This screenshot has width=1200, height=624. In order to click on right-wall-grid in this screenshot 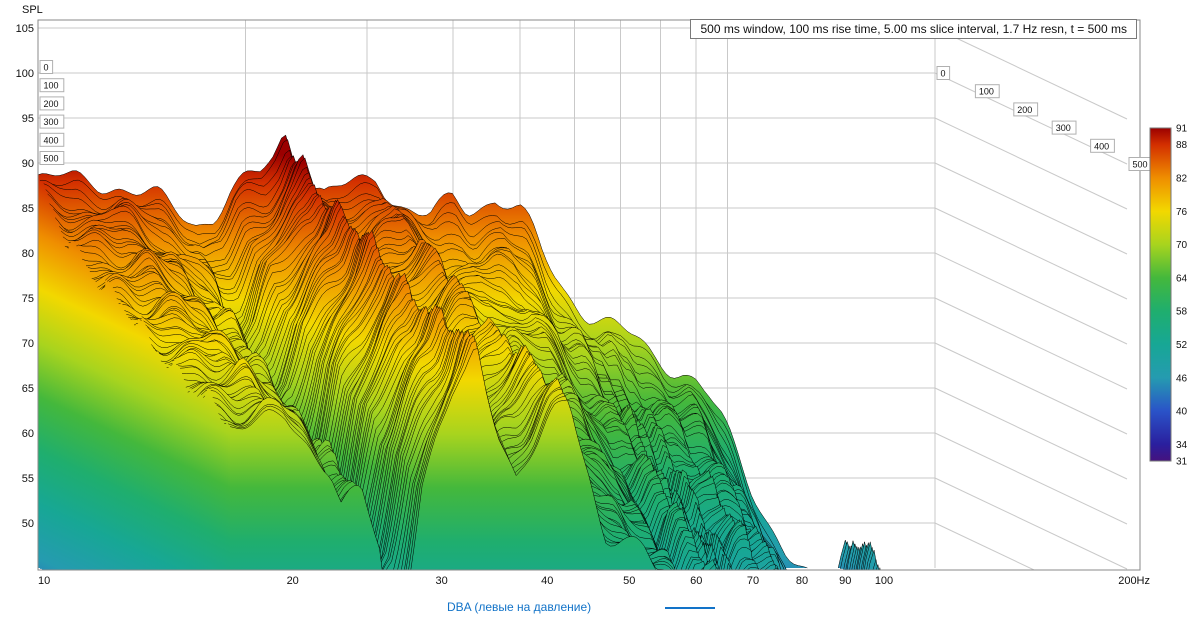, I will do `click(1031, 298)`.